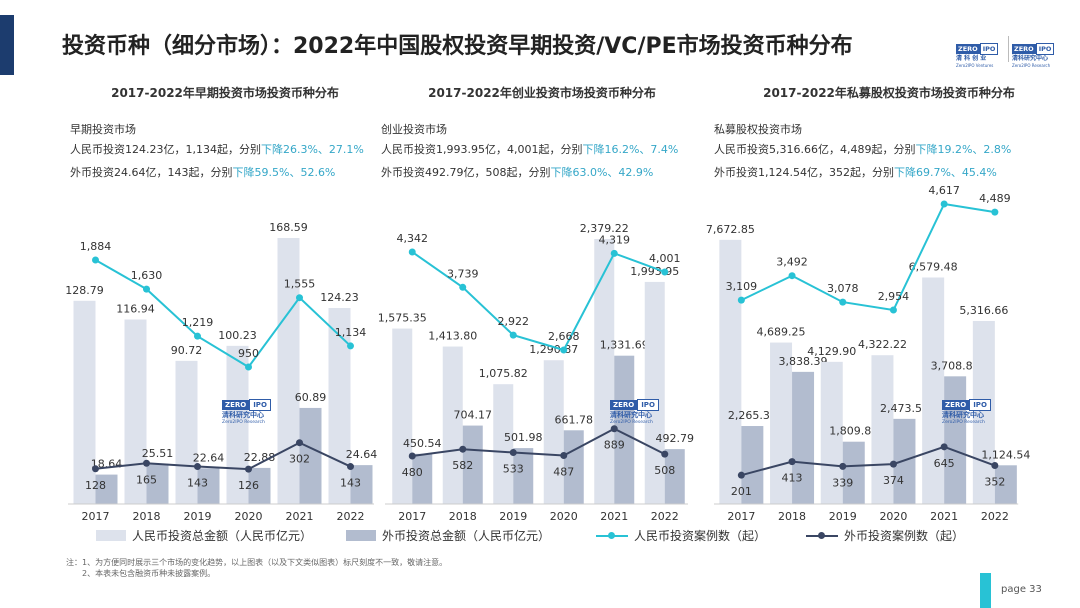 This screenshot has height=608, width=1080. What do you see at coordinates (994, 482) in the screenshot?
I see `point-label-fx-count: 352` at bounding box center [994, 482].